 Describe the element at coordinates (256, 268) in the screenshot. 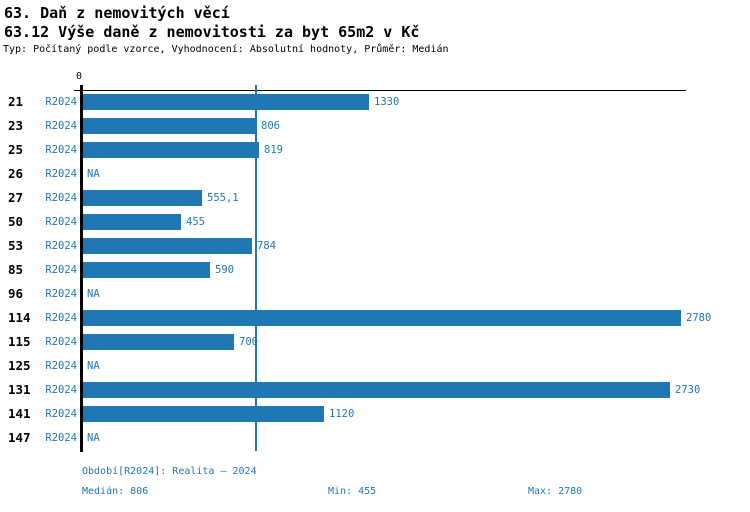

I see `median-reference-line` at that location.